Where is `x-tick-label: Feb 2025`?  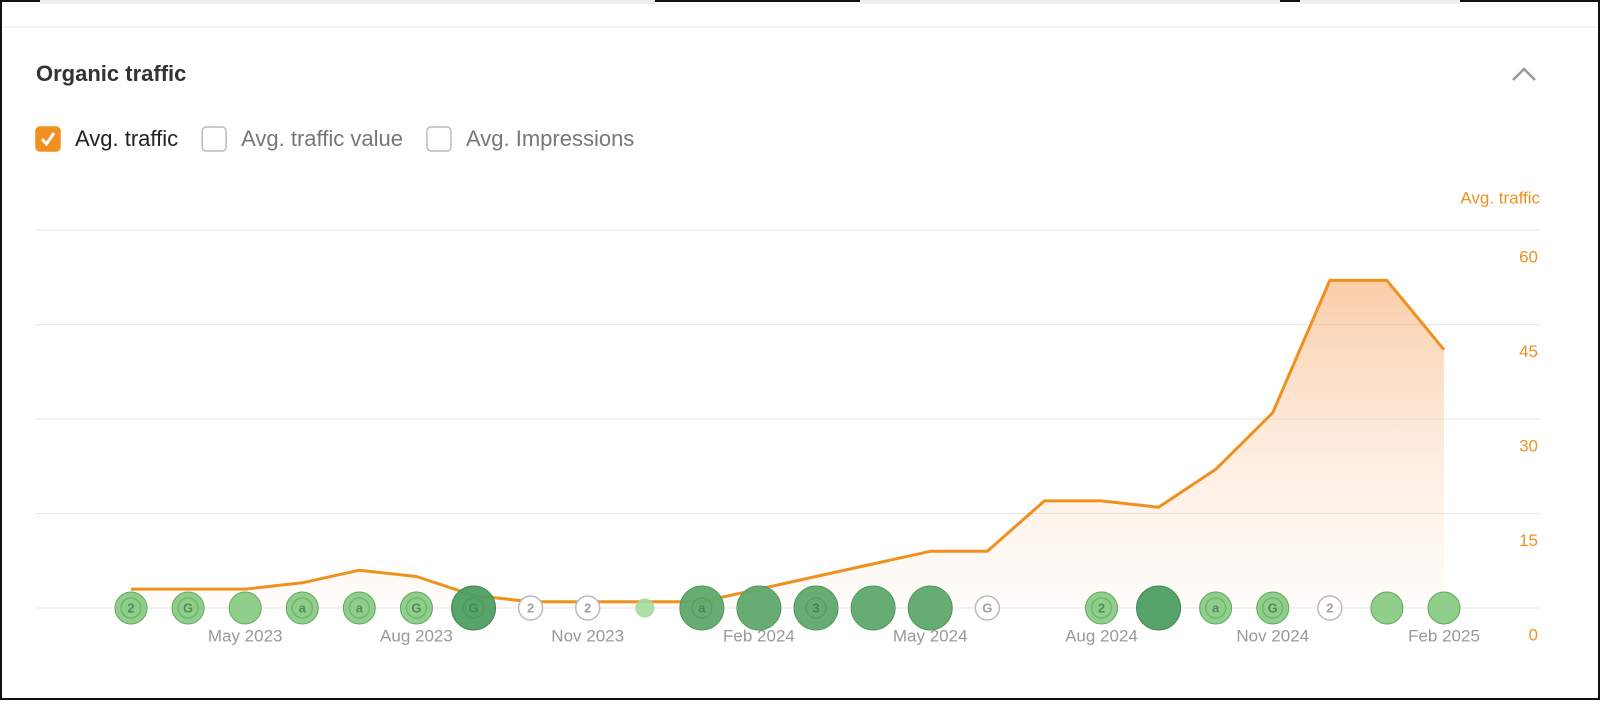 x-tick-label: Feb 2025 is located at coordinates (1444, 635).